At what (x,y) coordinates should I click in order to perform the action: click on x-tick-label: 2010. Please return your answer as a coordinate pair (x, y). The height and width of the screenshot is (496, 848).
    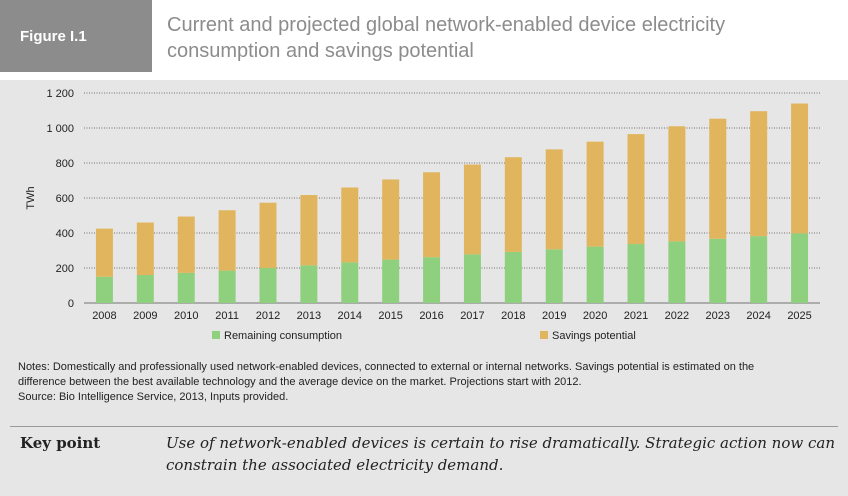
    Looking at the image, I should click on (186, 316).